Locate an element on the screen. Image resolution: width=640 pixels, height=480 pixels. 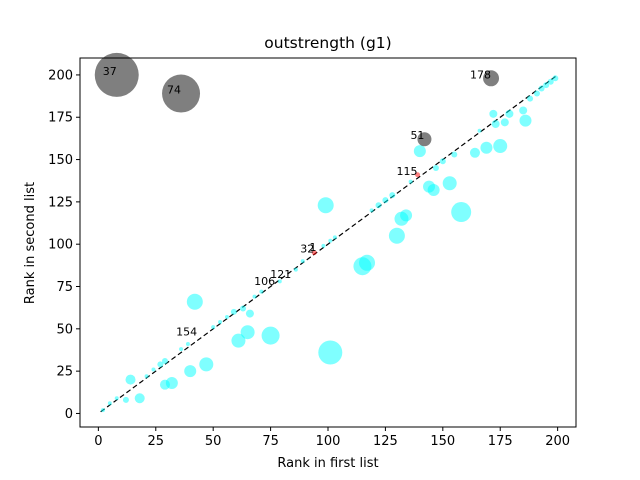
y-tick-label: 125 is located at coordinates (60, 202).